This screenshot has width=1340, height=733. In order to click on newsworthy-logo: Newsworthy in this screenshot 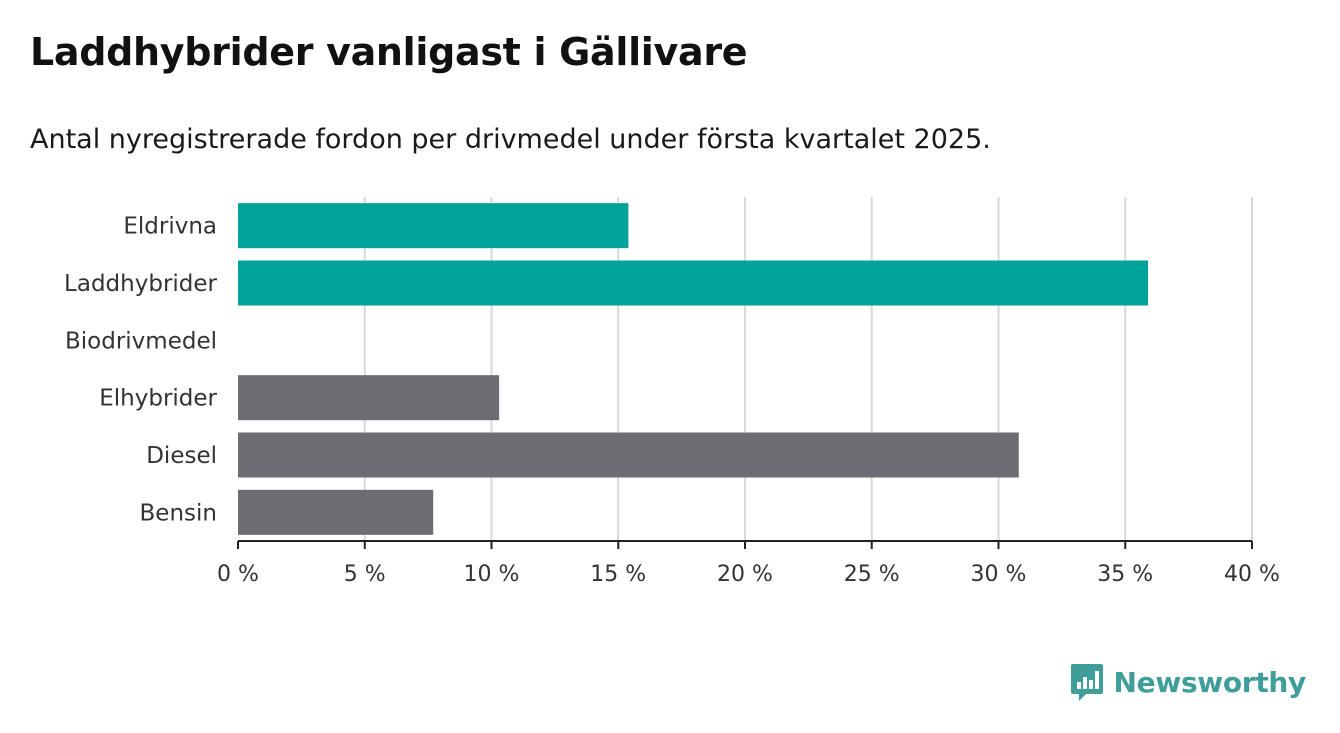, I will do `click(1188, 682)`.